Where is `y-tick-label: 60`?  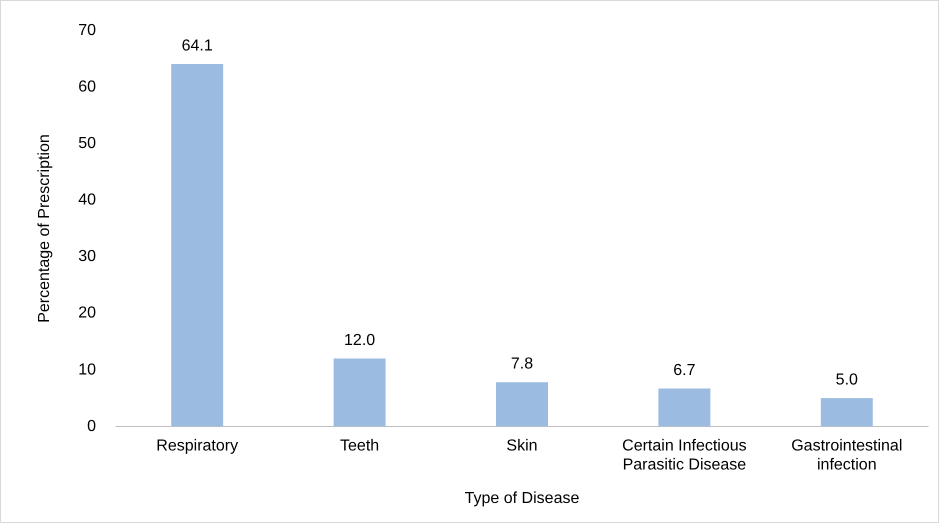 y-tick-label: 60 is located at coordinates (87, 87).